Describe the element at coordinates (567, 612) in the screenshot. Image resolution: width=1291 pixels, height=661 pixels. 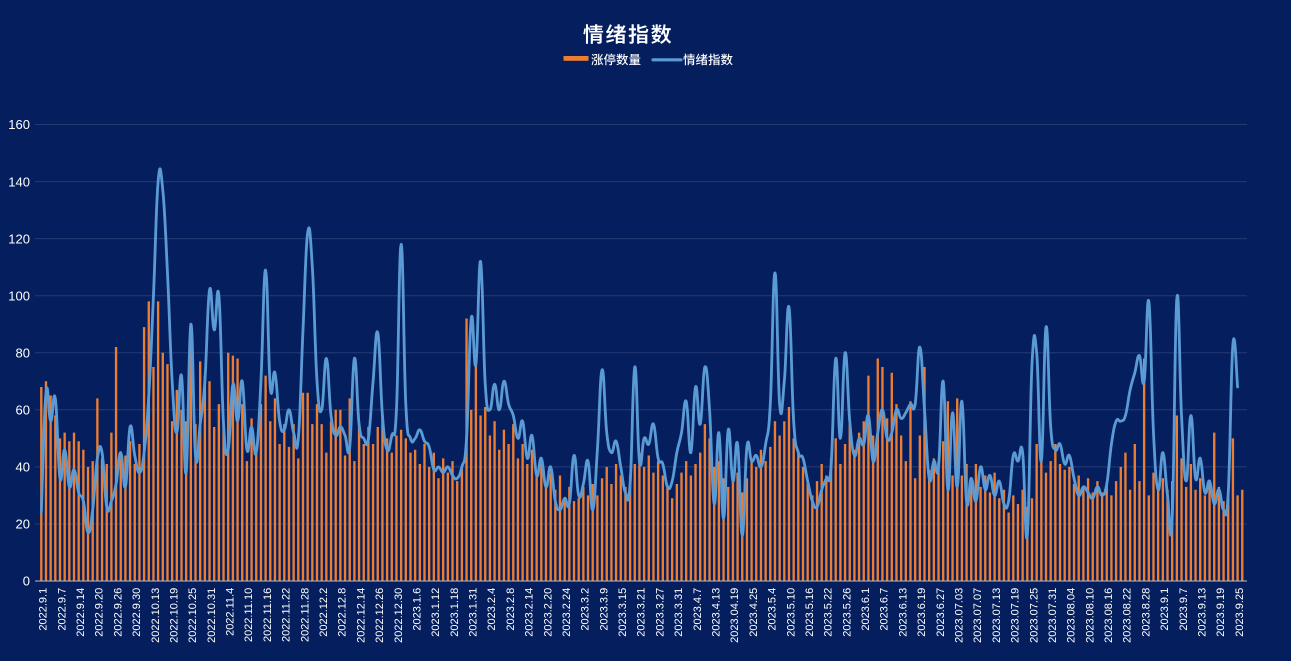
I see `svg-text: 2023.2.24` at that location.